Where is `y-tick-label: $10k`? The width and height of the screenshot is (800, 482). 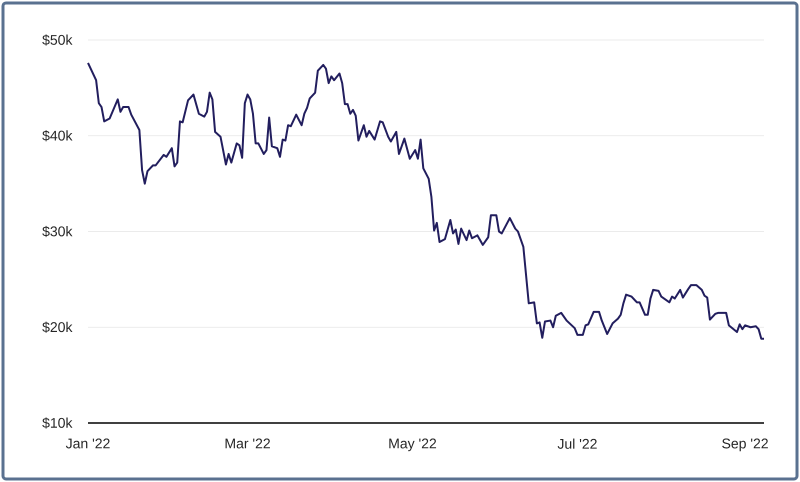
y-tick-label: $10k is located at coordinates (57, 423).